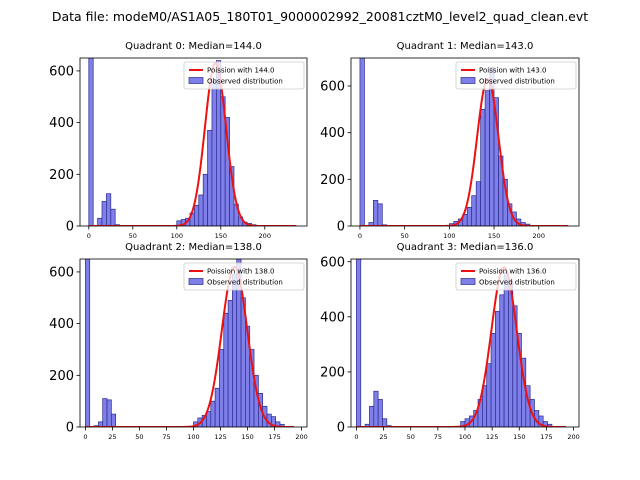 This screenshot has height=480, width=640. I want to click on legend-curve-label: Poission with 143.0, so click(513, 71).